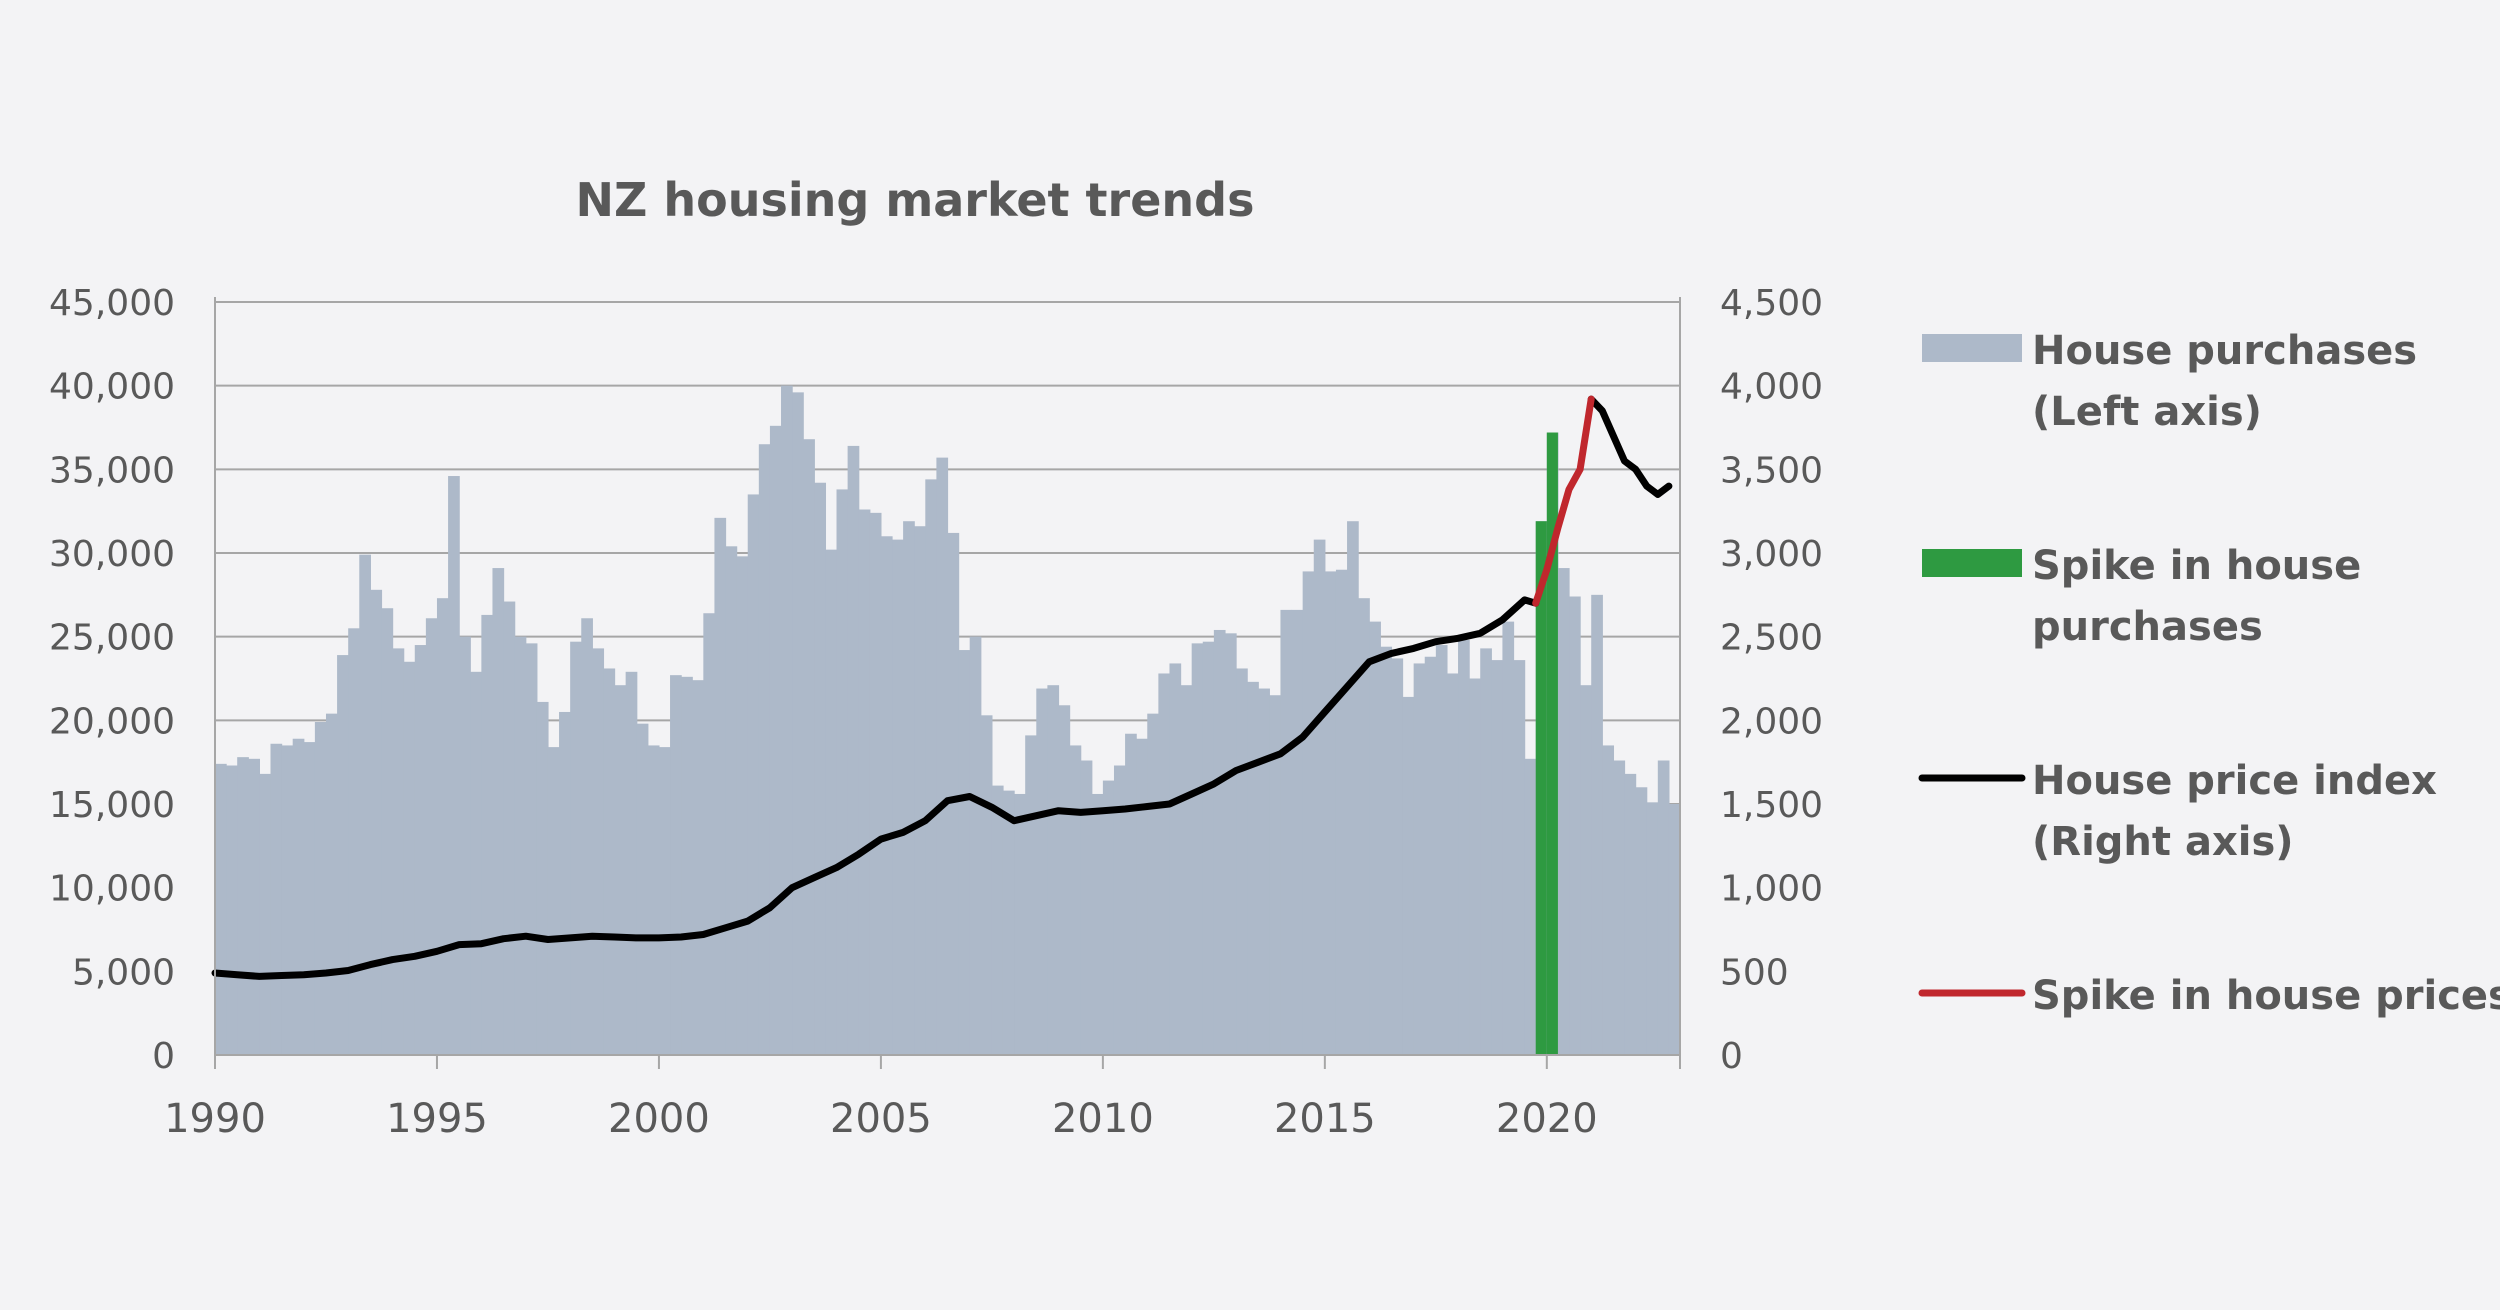 The height and width of the screenshot is (1310, 2500). I want to click on legend-sublabel-spike_purchases: purchases, so click(2147, 627).